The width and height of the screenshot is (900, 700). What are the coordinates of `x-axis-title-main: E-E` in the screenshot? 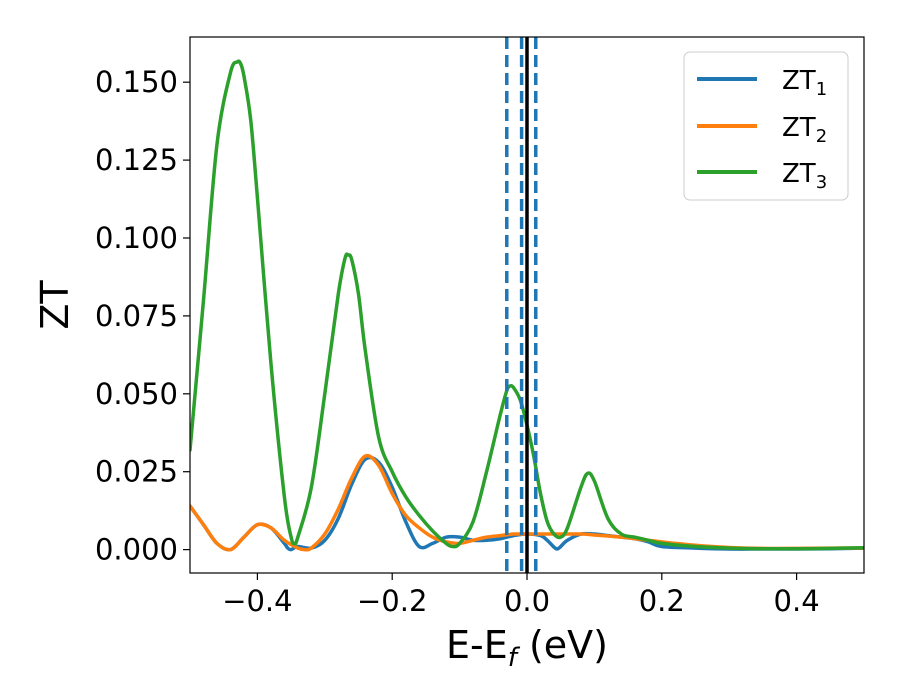 It's located at (477, 645).